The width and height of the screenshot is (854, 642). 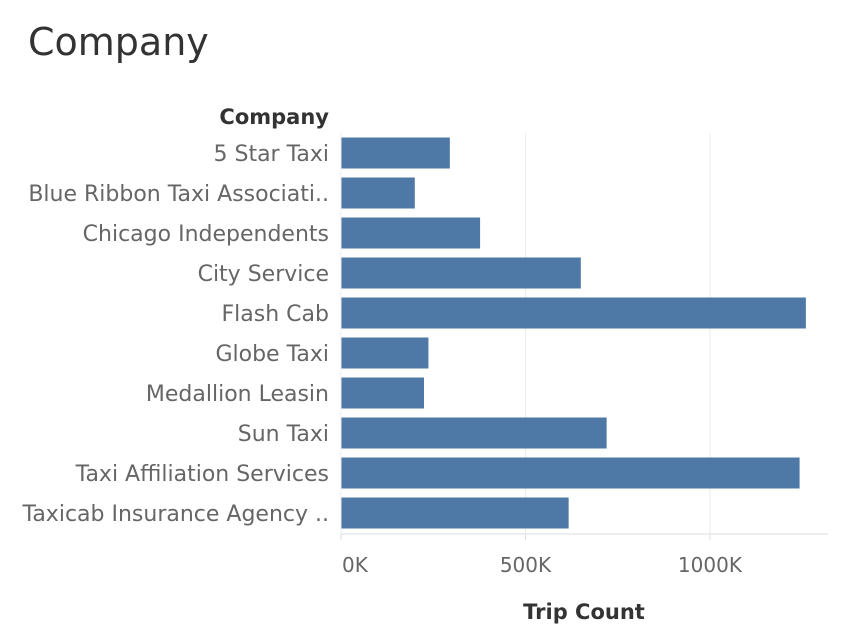 I want to click on category-label-8: Taxi Affiliation Services, so click(x=202, y=474).